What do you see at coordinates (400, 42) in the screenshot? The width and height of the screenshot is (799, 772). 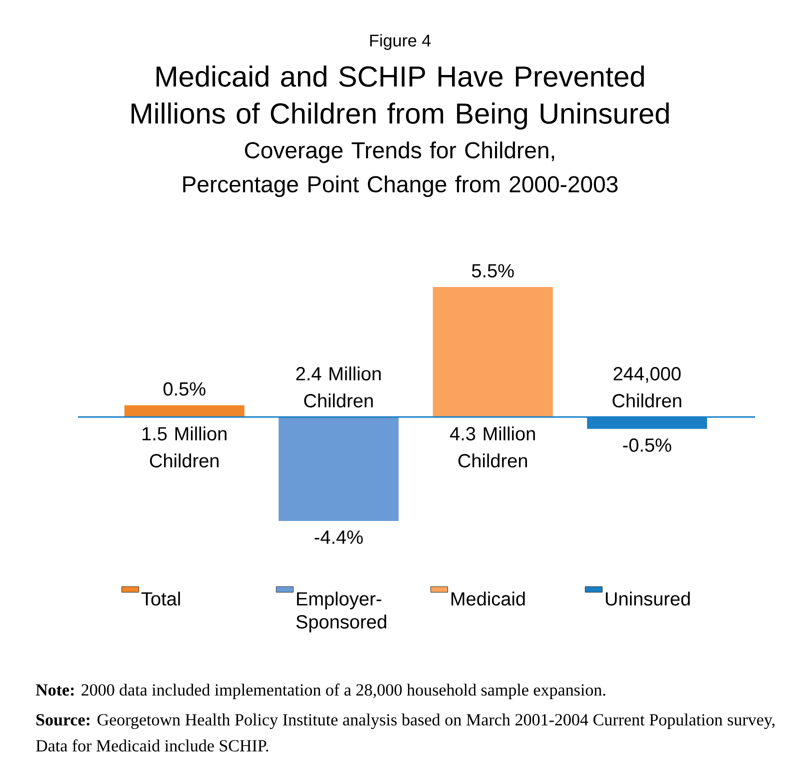 I see `caption: Figure 4` at bounding box center [400, 42].